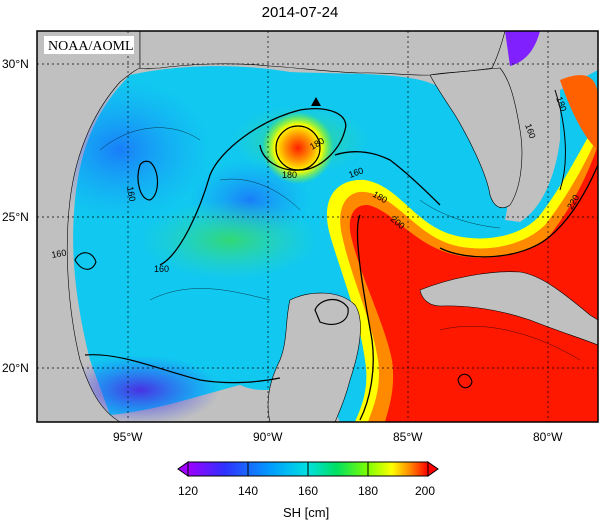  I want to click on lon-tick-label: 80°W, so click(548, 437).